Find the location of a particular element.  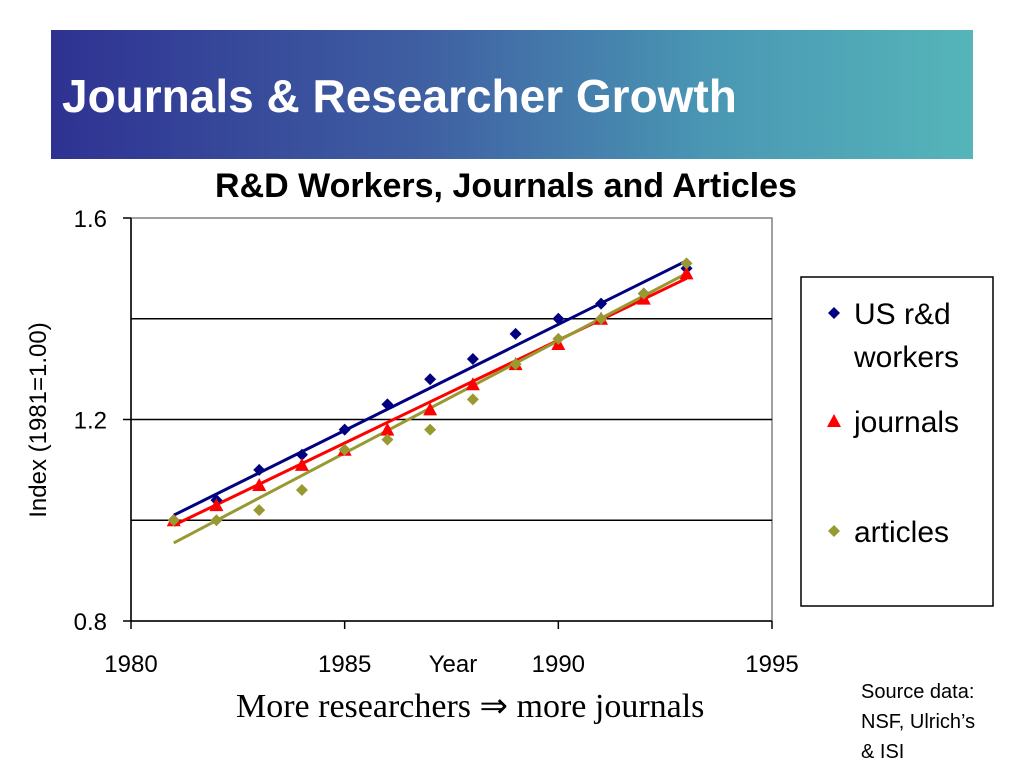

y-tick-label: 0.8 is located at coordinates (90, 622).